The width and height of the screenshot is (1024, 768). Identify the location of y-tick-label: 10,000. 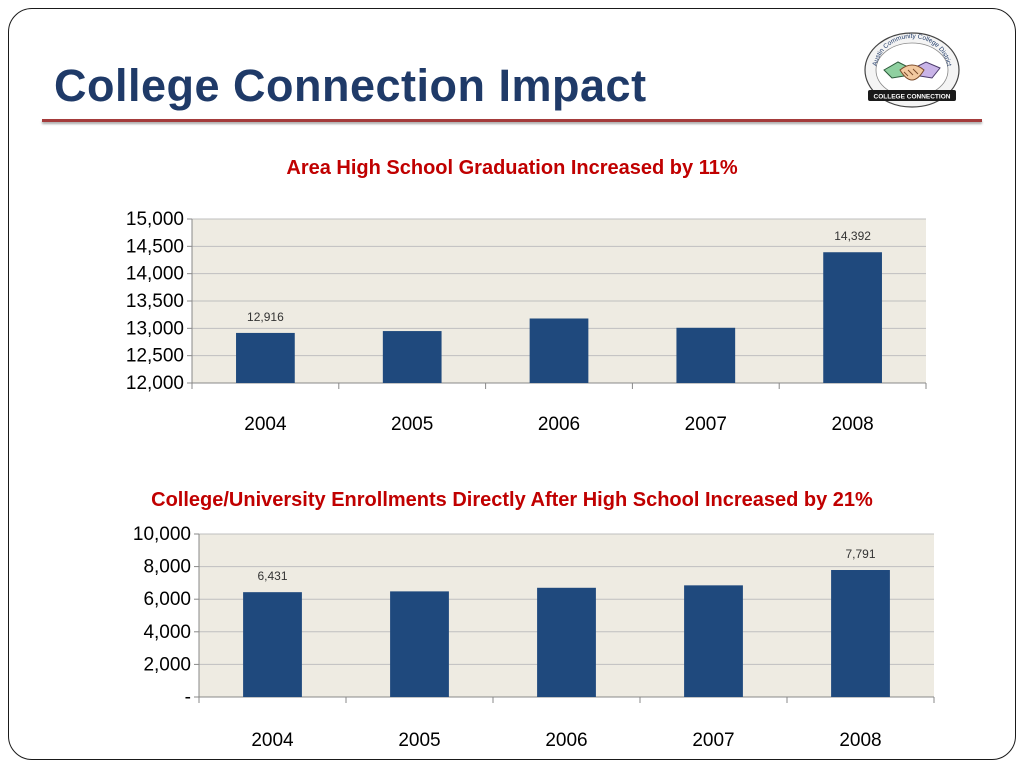
(162, 534).